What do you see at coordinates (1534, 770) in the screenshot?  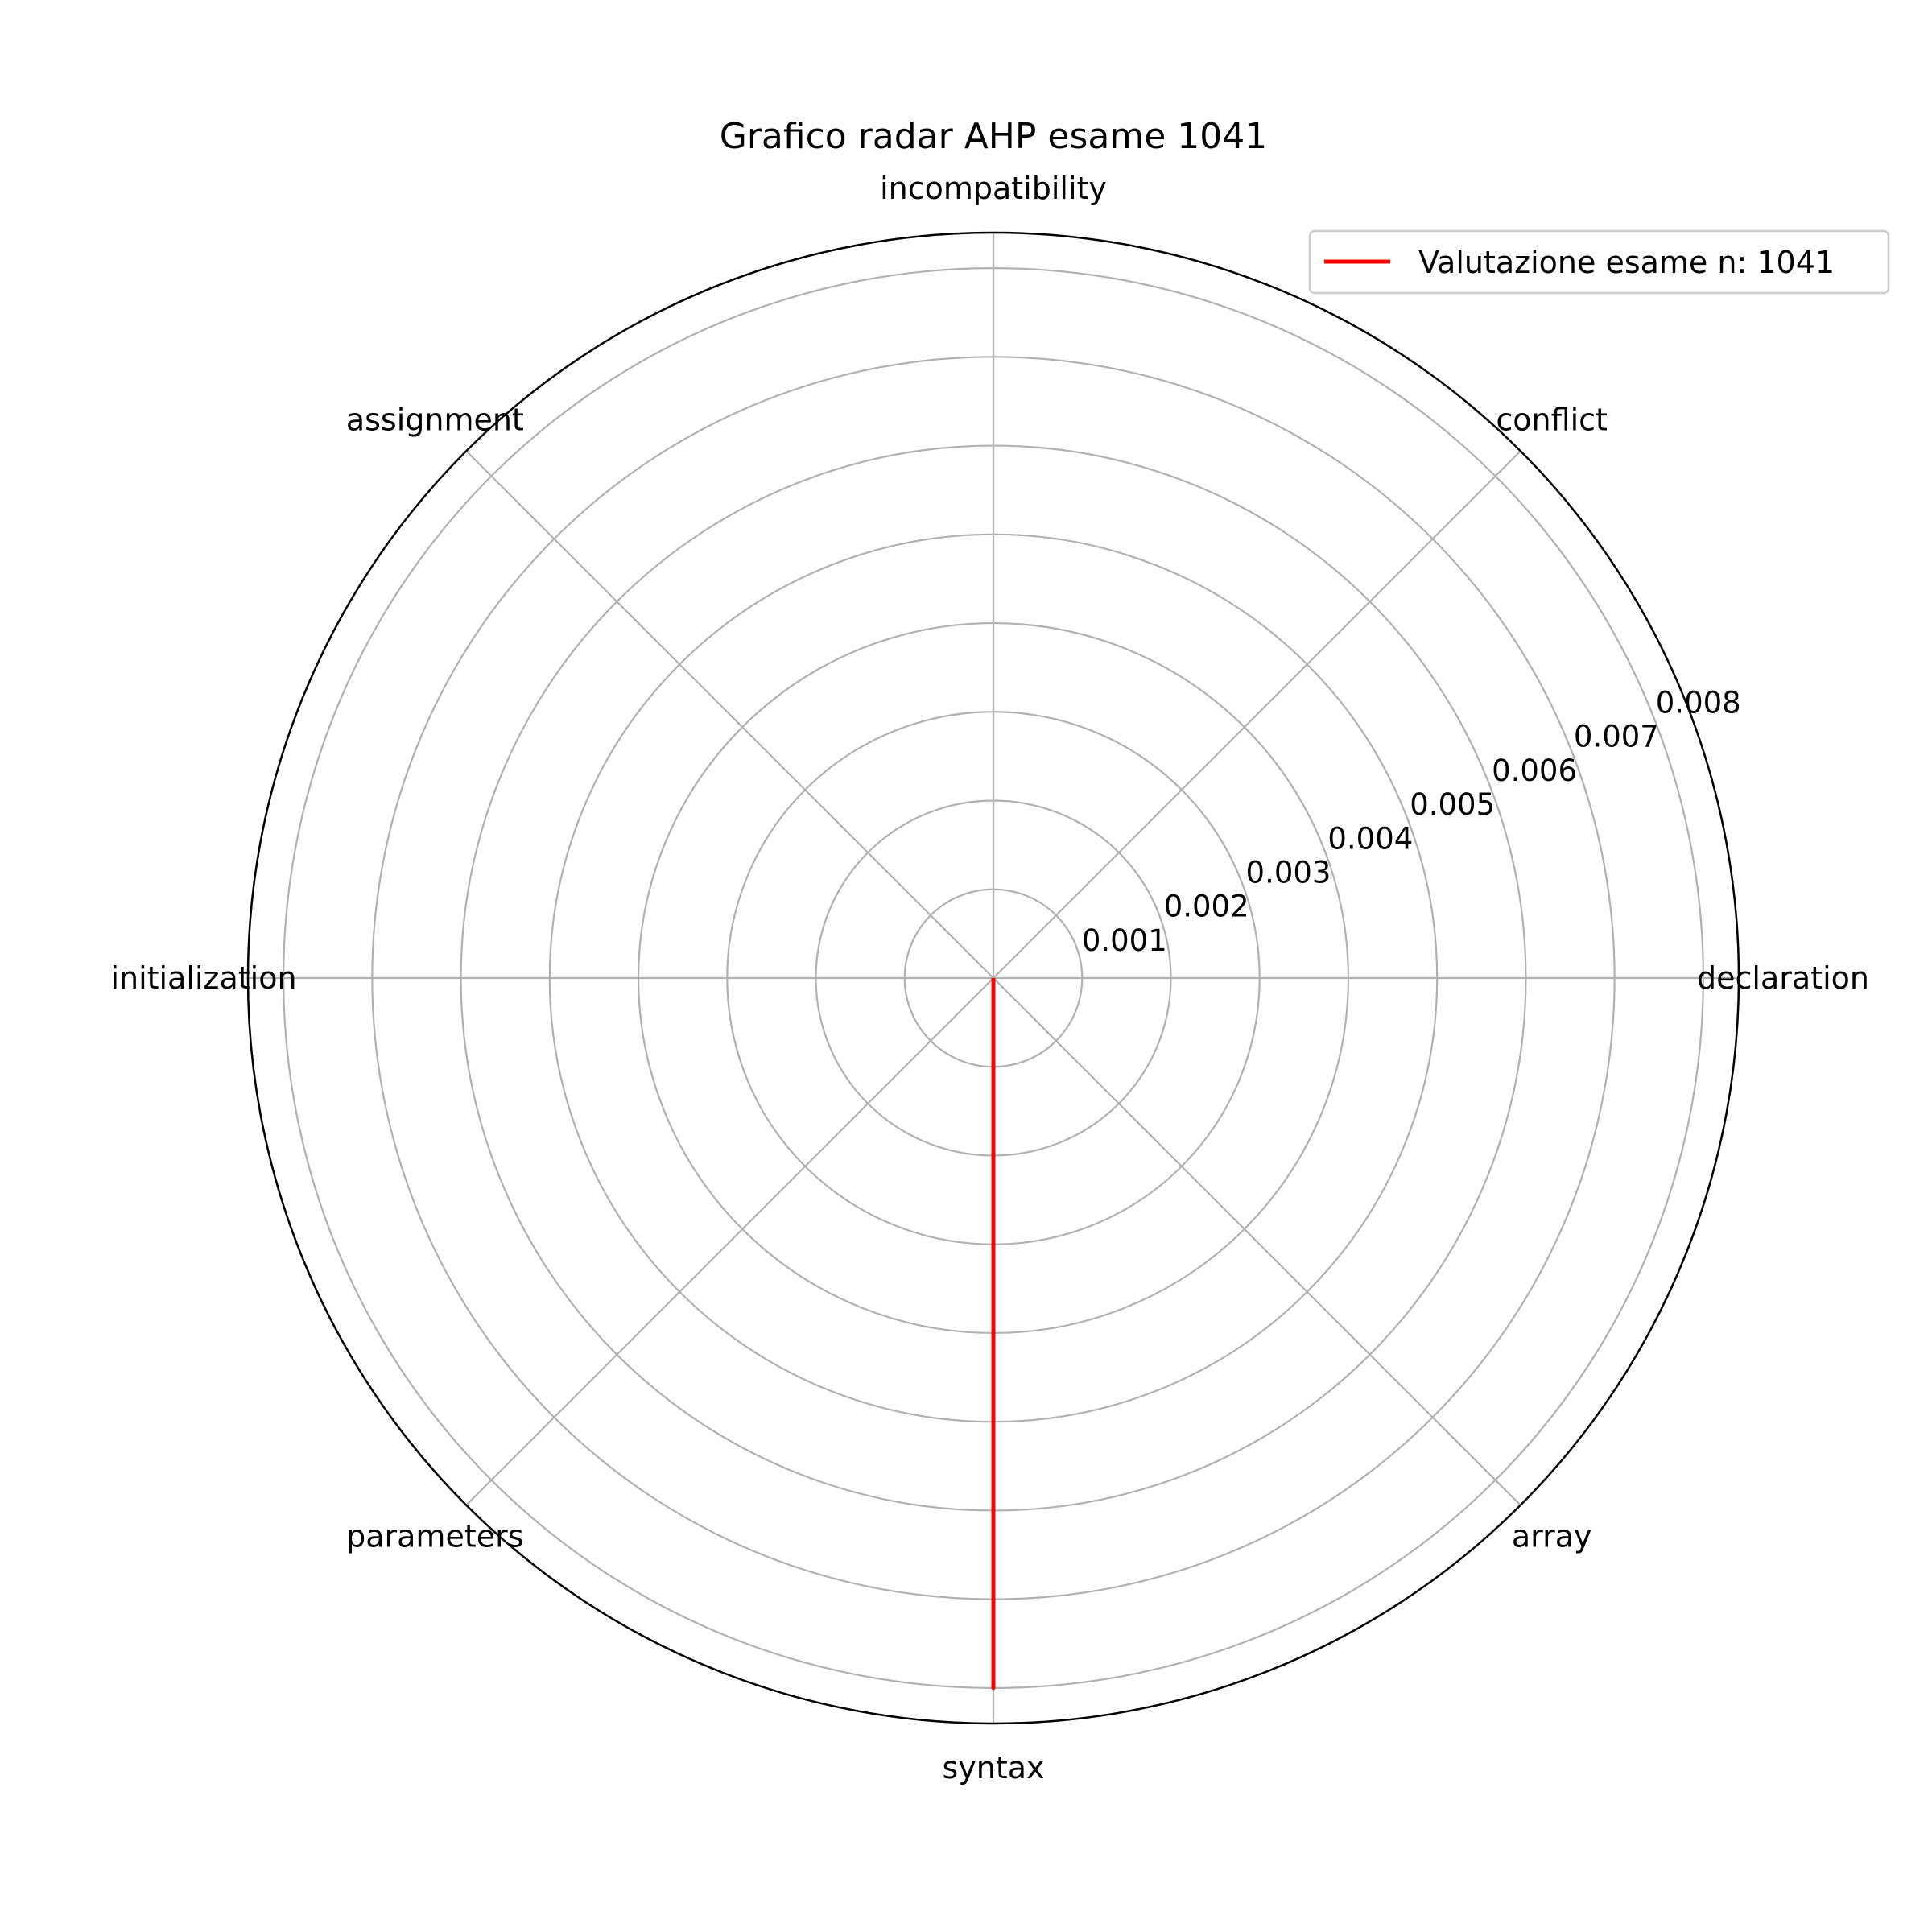 I see `radial-tick-label: 0.006` at bounding box center [1534, 770].